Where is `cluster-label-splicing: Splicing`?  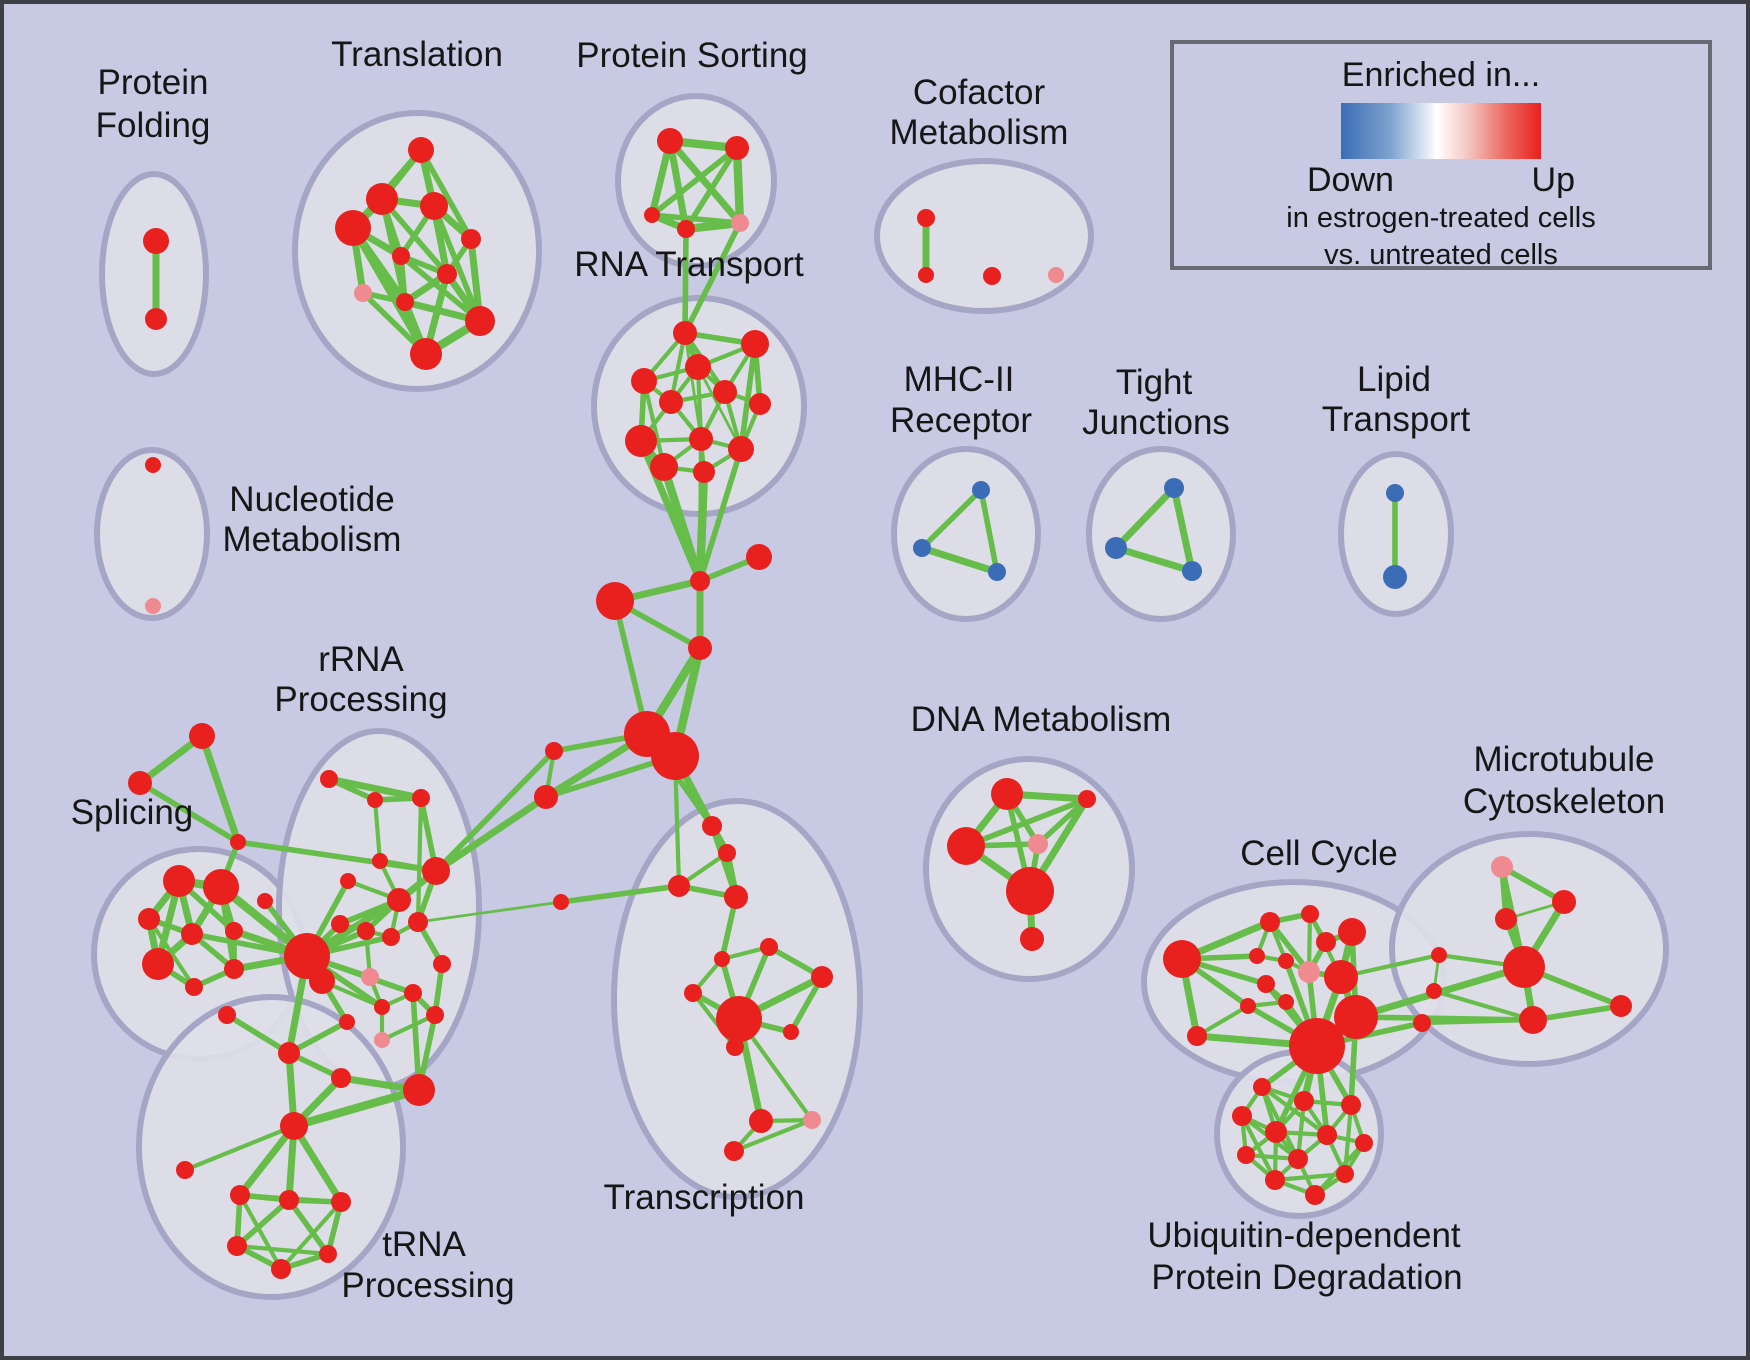 cluster-label-splicing: Splicing is located at coordinates (132, 812).